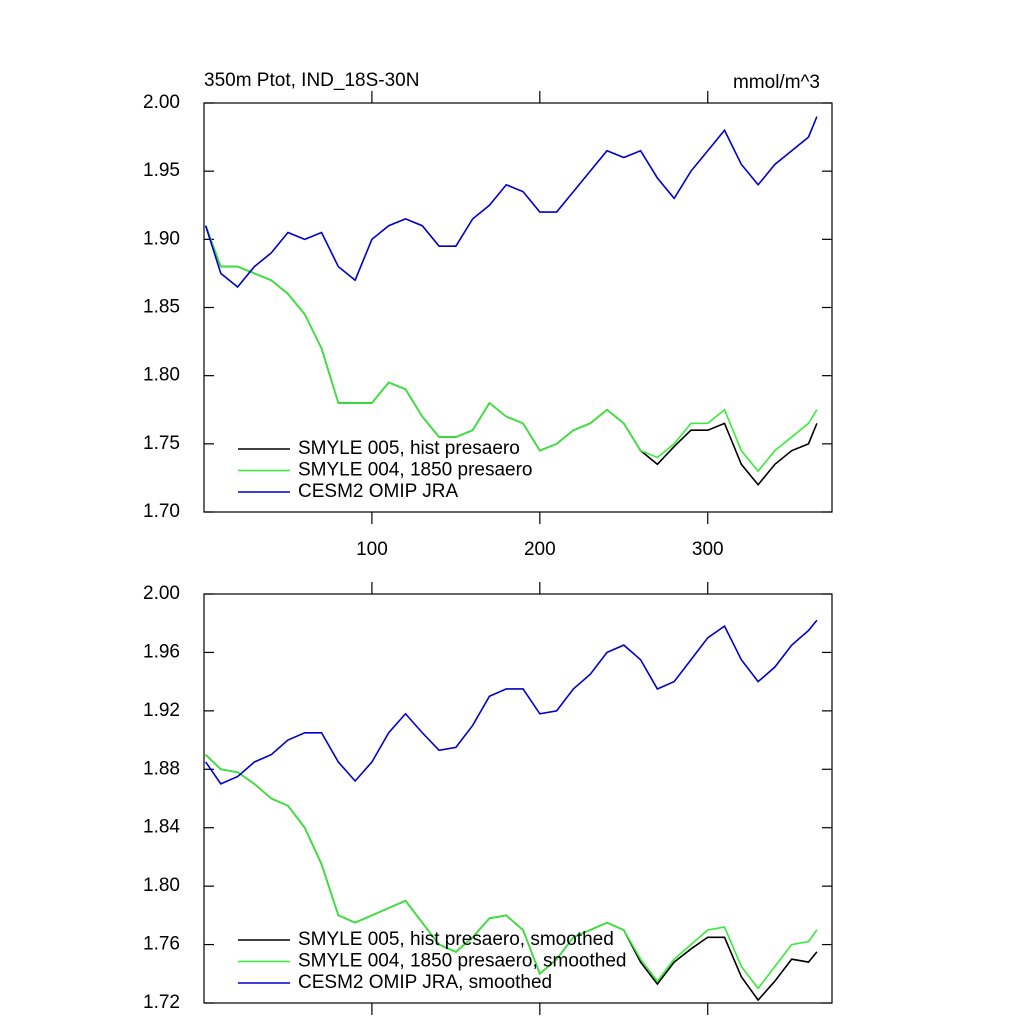 The width and height of the screenshot is (1024, 1024). What do you see at coordinates (372, 549) in the screenshot?
I see `x-tick-label: 100` at bounding box center [372, 549].